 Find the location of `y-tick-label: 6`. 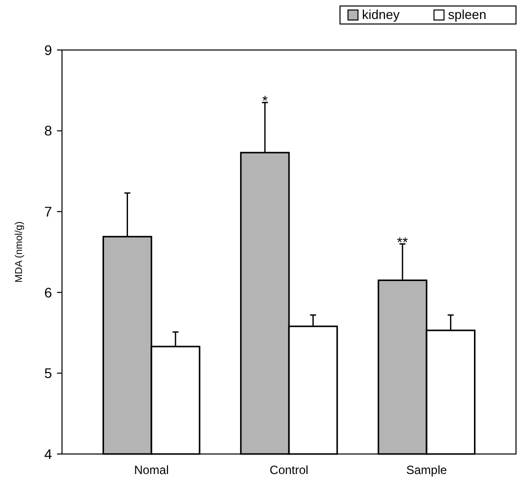

y-tick-label: 6 is located at coordinates (48, 292).